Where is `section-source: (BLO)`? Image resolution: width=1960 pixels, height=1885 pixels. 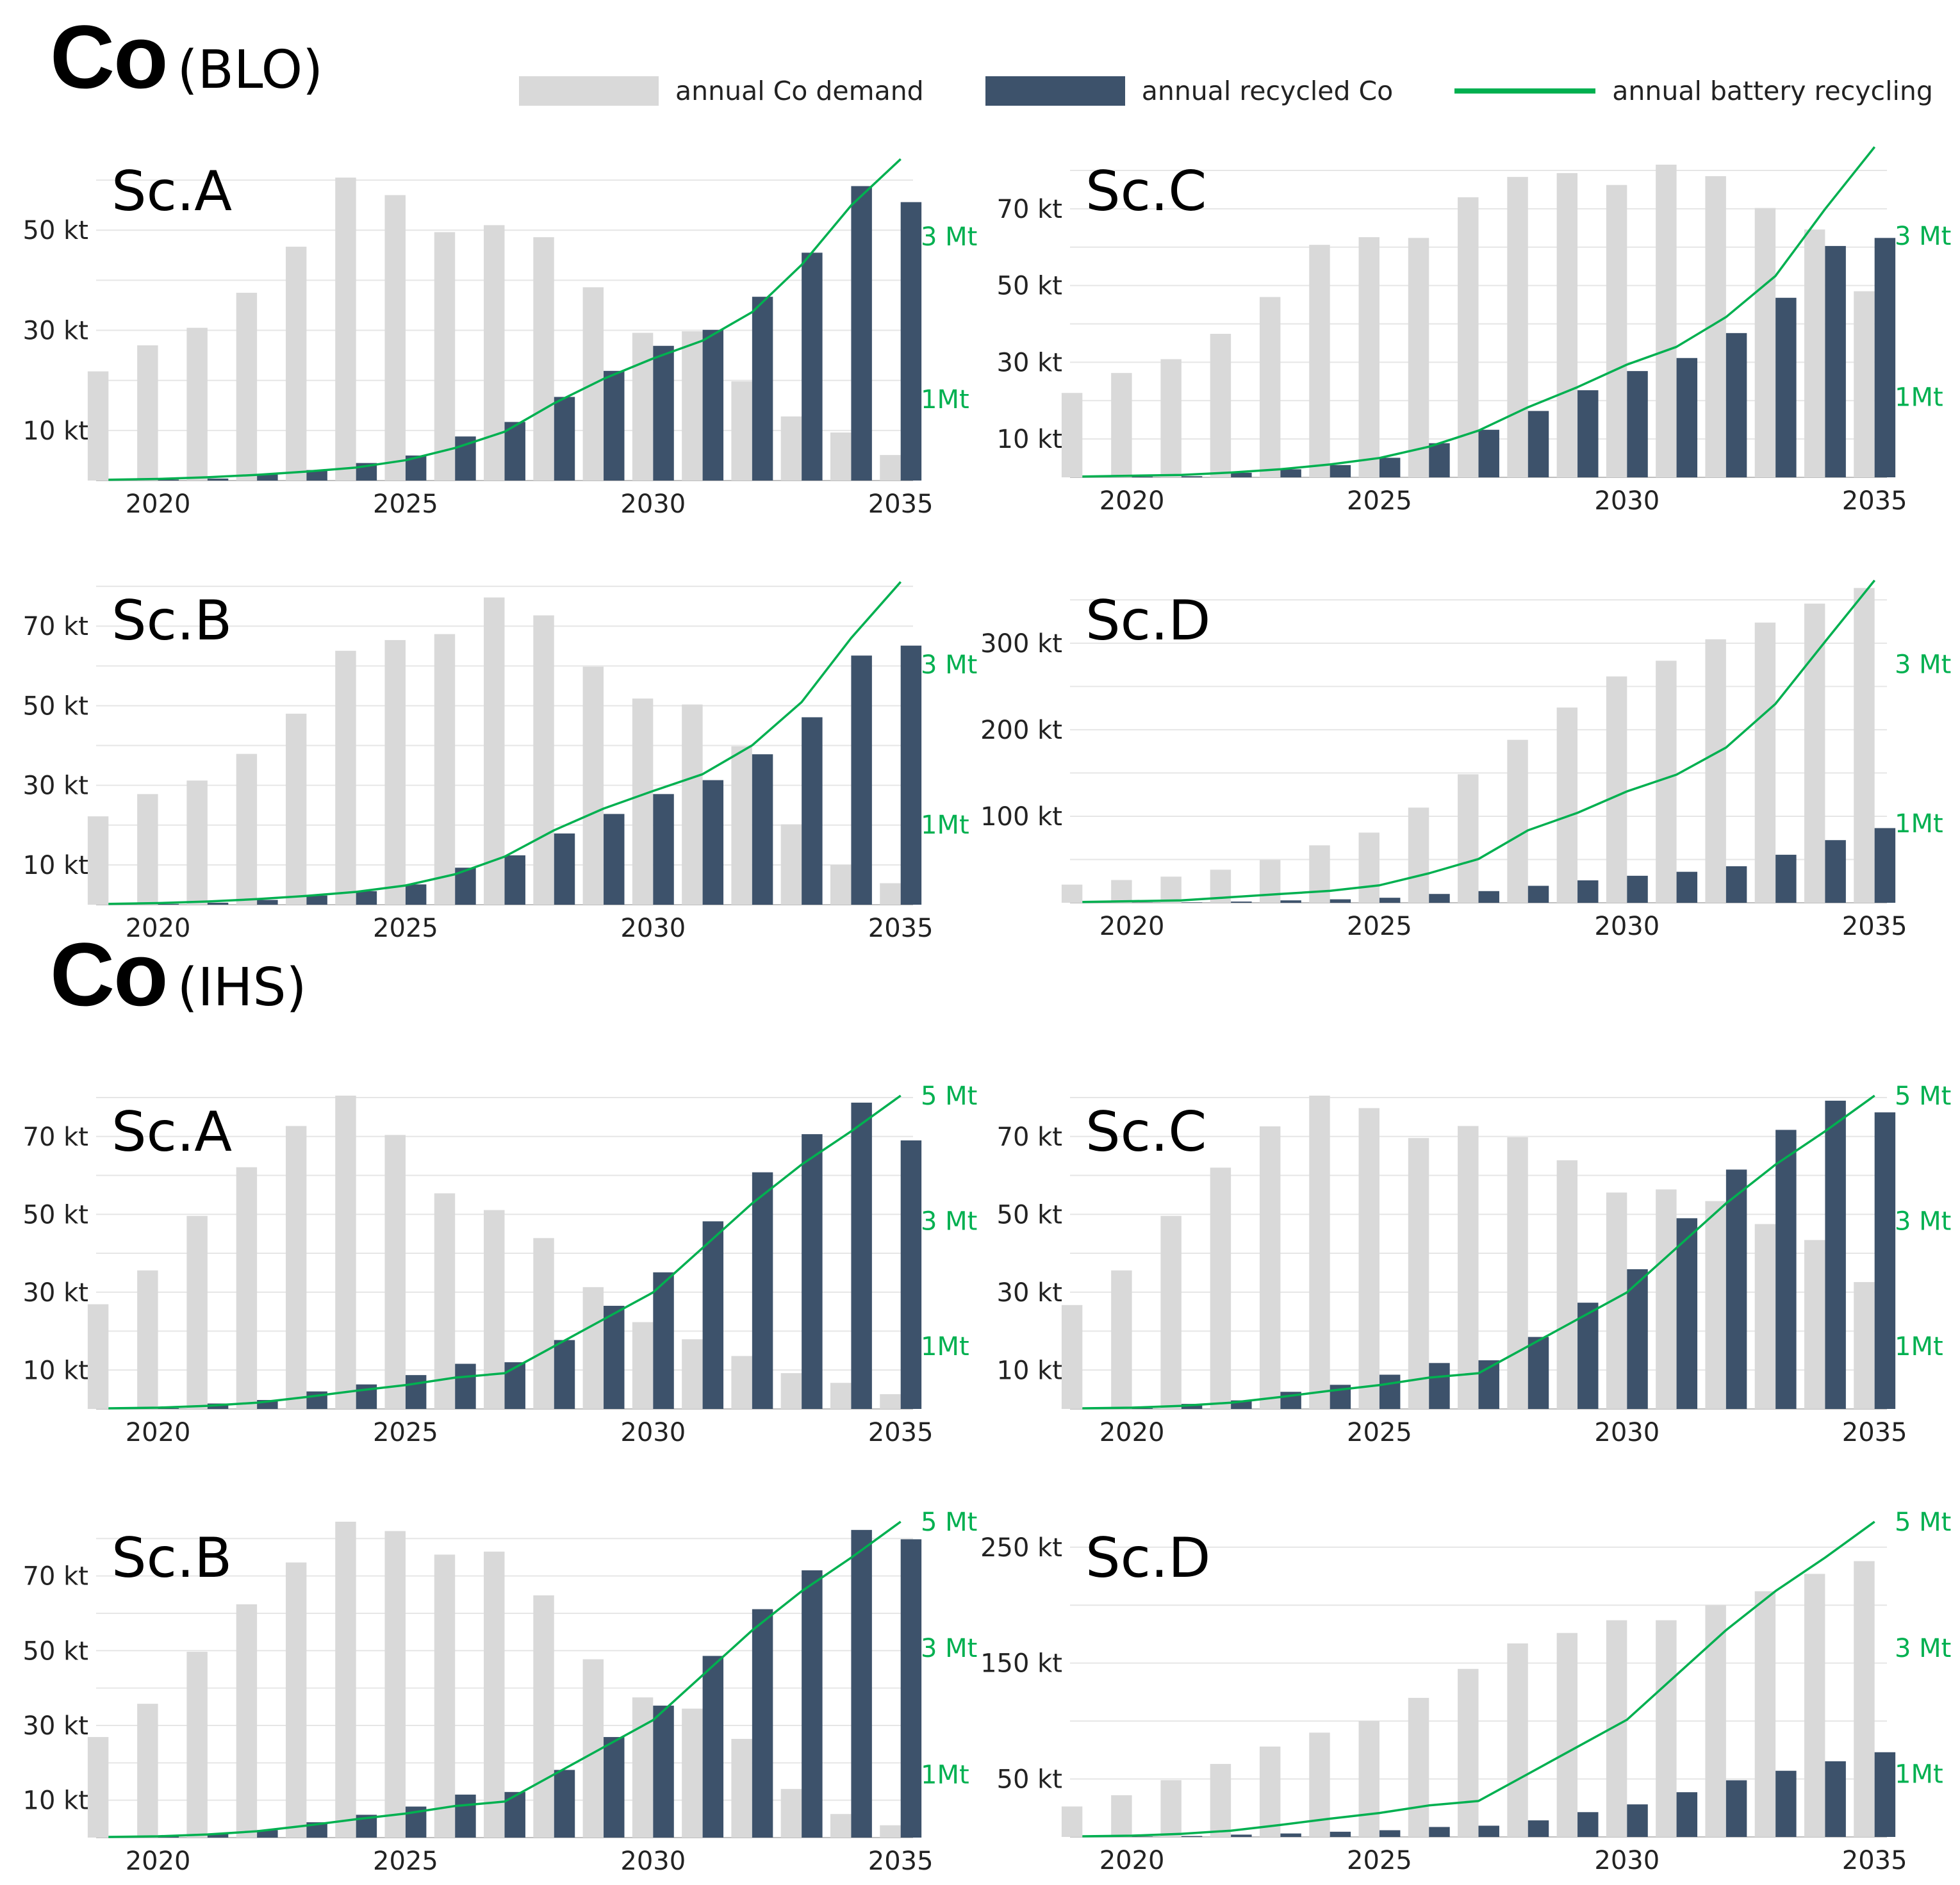 section-source: (BLO) is located at coordinates (251, 71).